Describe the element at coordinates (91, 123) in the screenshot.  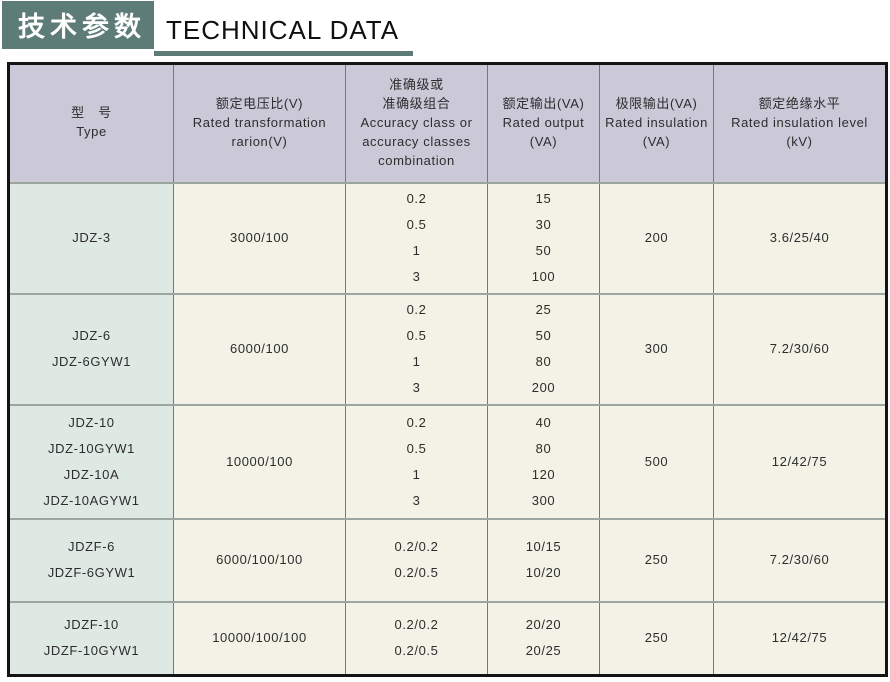
I see `header-type: 型 号 Type` at that location.